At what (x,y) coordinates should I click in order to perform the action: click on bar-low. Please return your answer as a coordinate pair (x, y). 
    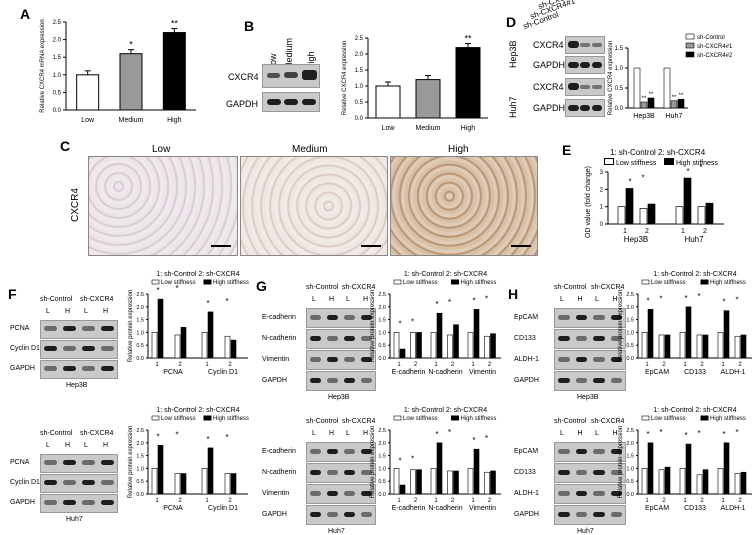
    Looking at the image, I should click on (88, 92).